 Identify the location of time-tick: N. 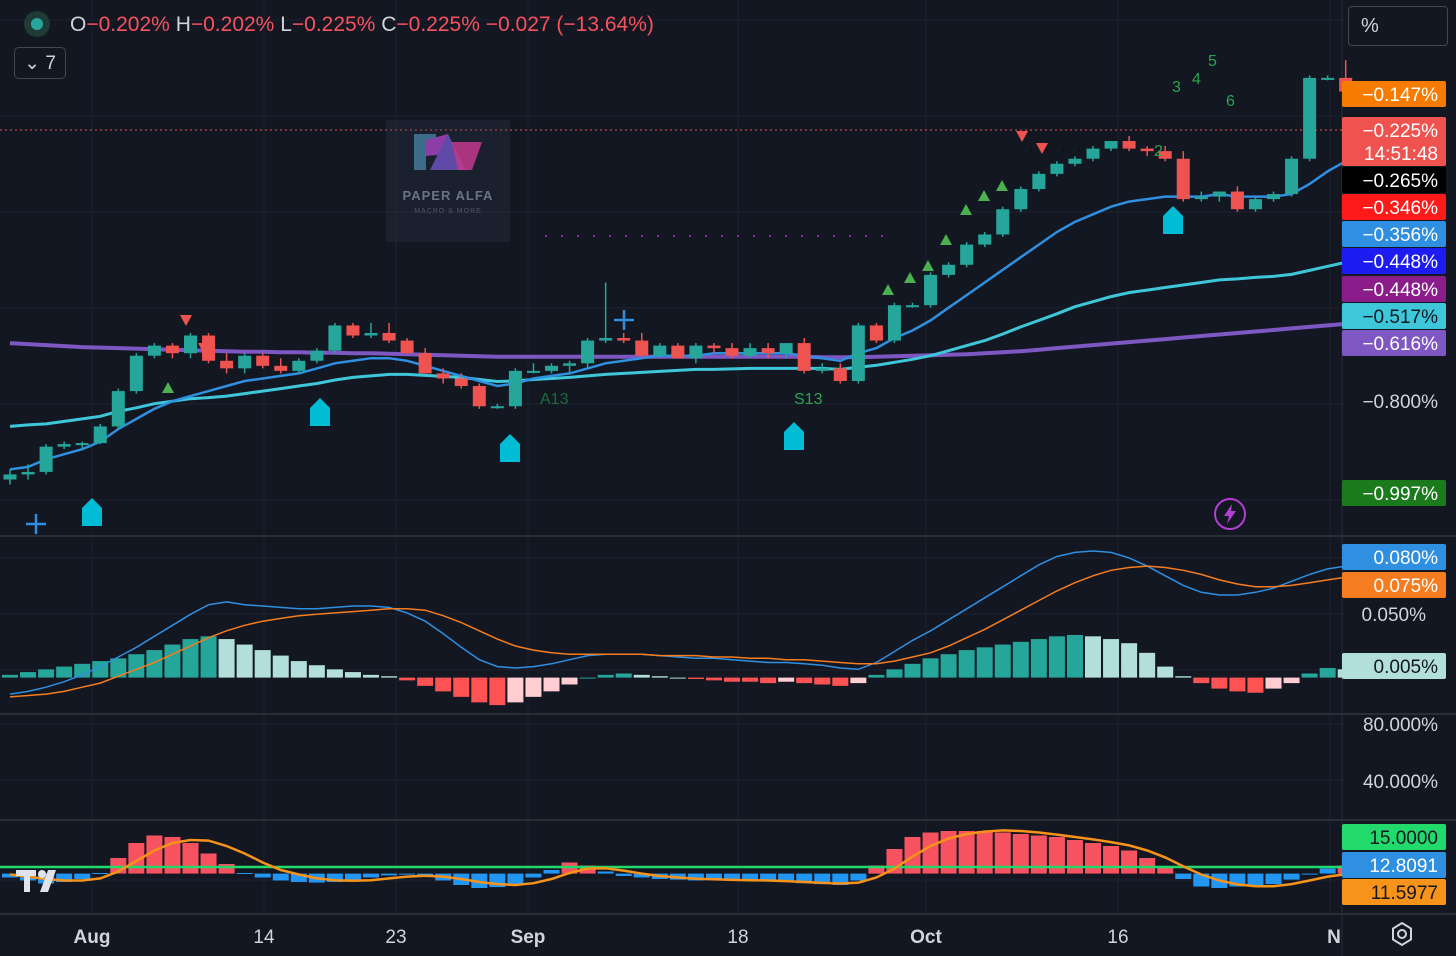
(1334, 937).